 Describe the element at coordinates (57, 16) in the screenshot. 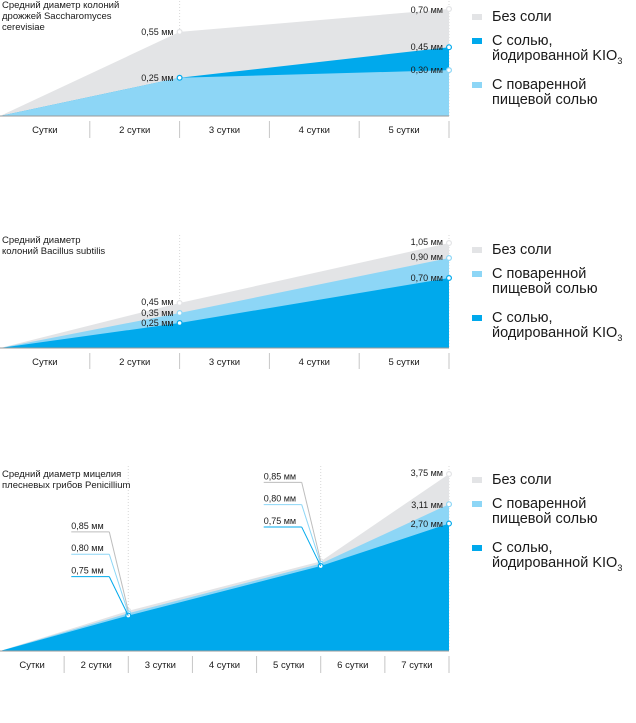

I see `chart-title-line: дрожжей Saccharomyces` at that location.